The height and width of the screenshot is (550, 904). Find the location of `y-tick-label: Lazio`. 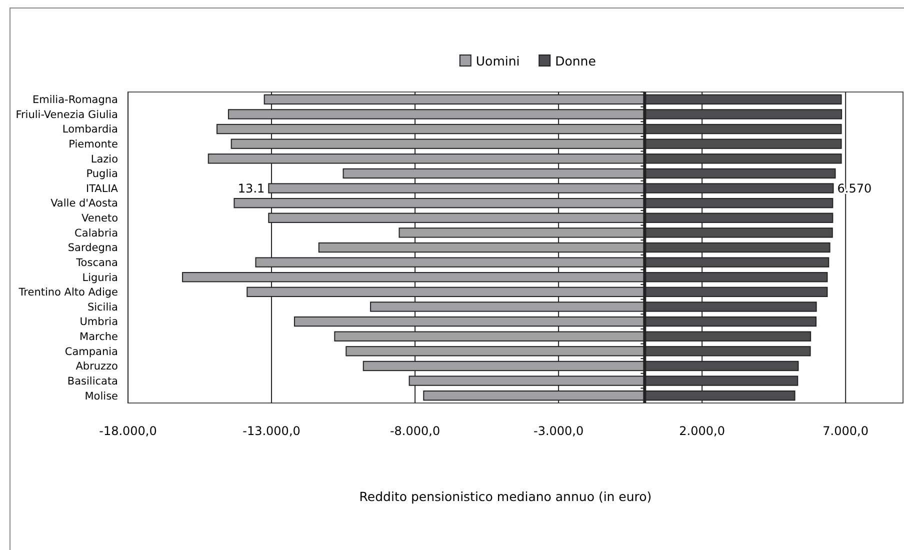

y-tick-label: Lazio is located at coordinates (104, 159).